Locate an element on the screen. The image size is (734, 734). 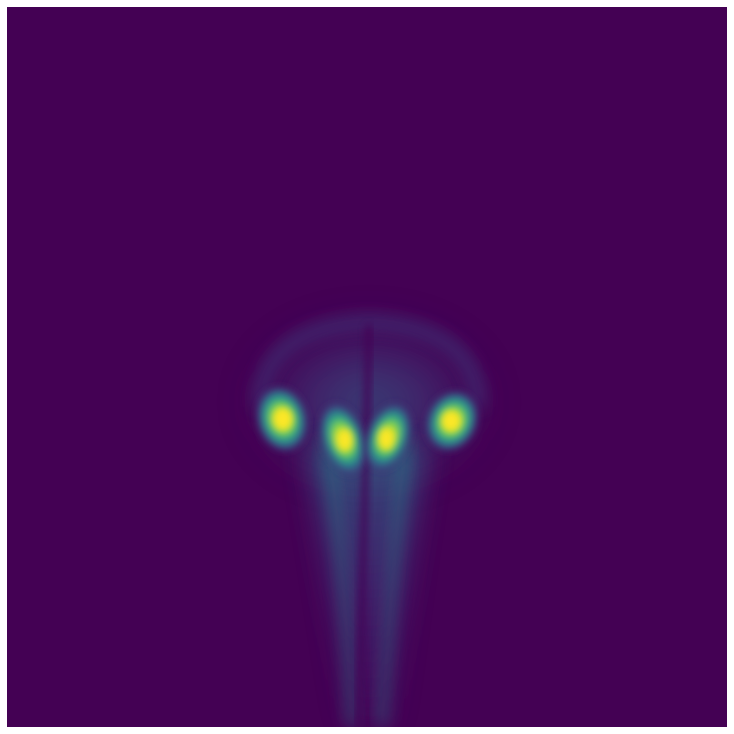
lobe-3-core is located at coordinates (386, 439).